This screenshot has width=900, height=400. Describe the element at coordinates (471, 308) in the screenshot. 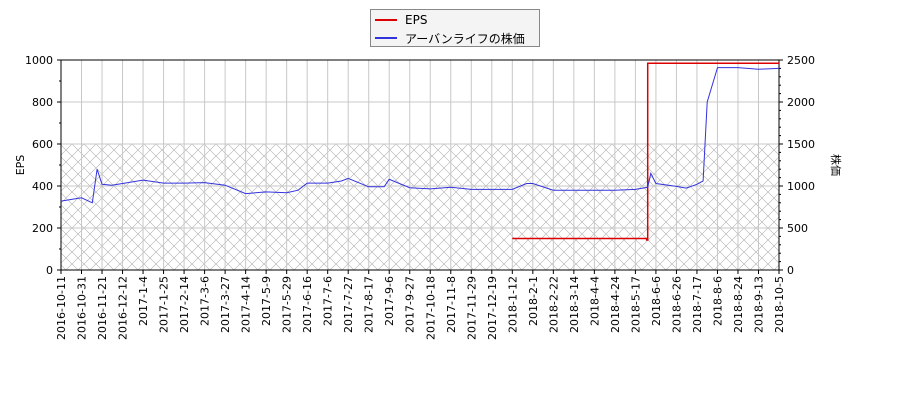

I see `svg-text: 2017-11-29` at that location.